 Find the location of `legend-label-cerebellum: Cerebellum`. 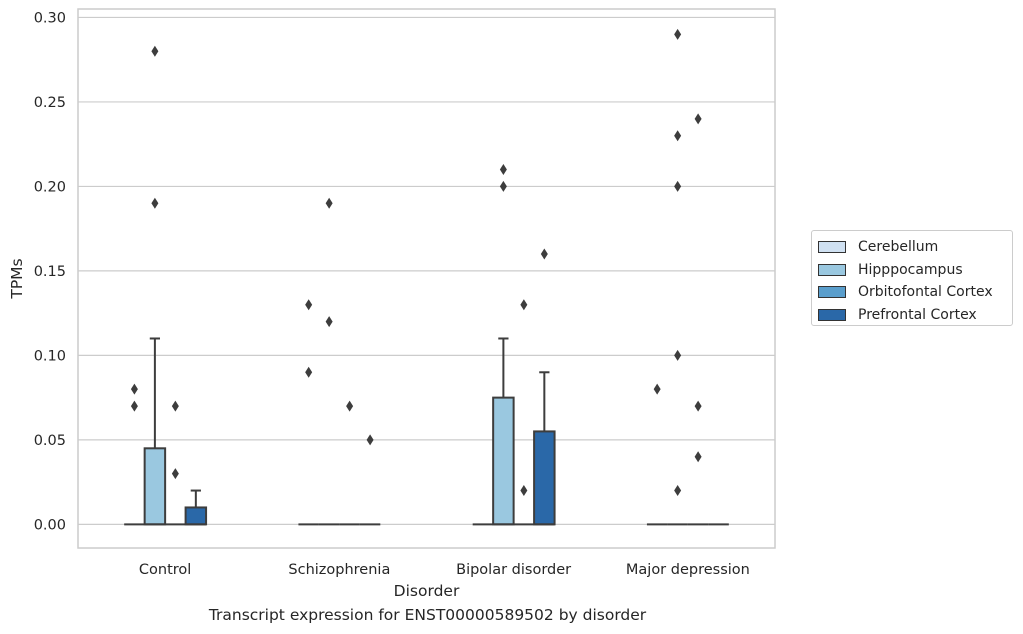

legend-label-cerebellum: Cerebellum is located at coordinates (898, 247).